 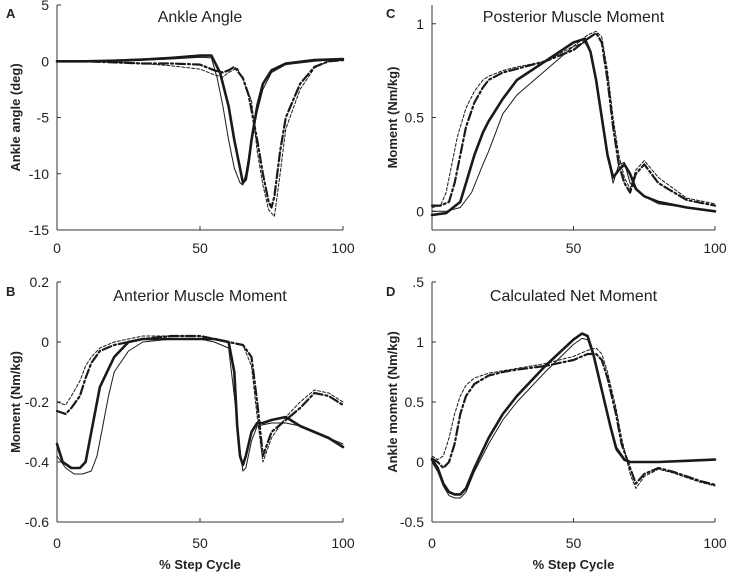 What do you see at coordinates (10, 291) in the screenshot?
I see `panel-letter: B` at bounding box center [10, 291].